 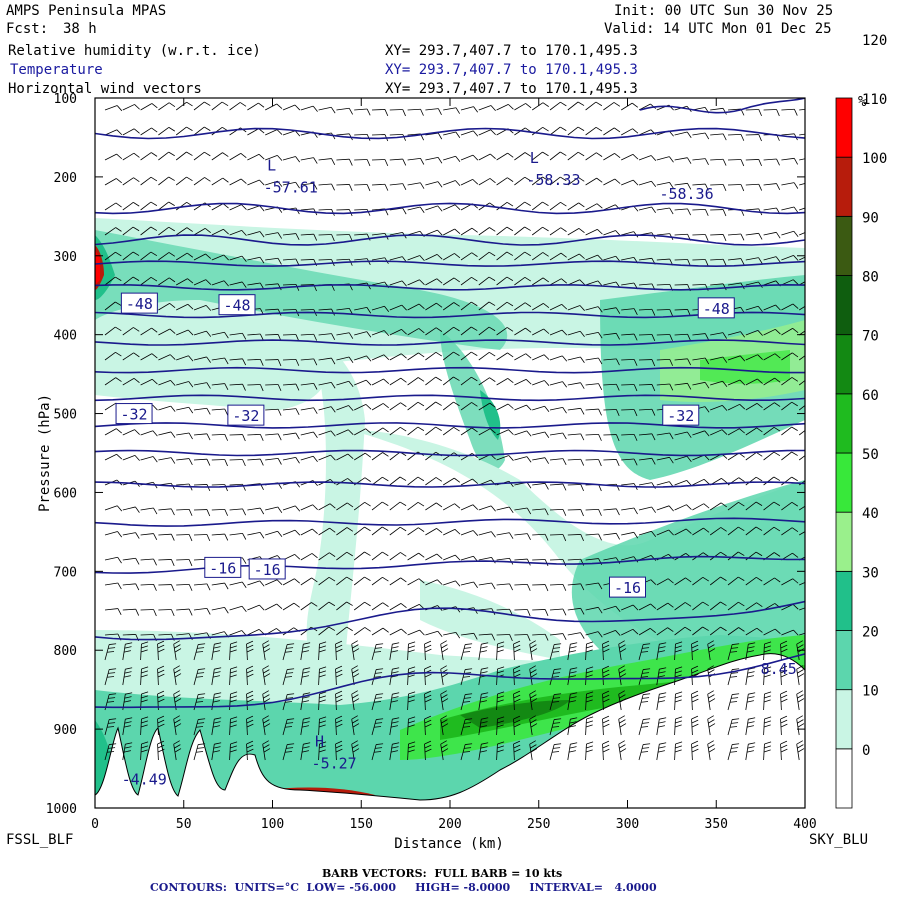 What do you see at coordinates (681, 415) in the screenshot?
I see `contour-label: -32` at bounding box center [681, 415].